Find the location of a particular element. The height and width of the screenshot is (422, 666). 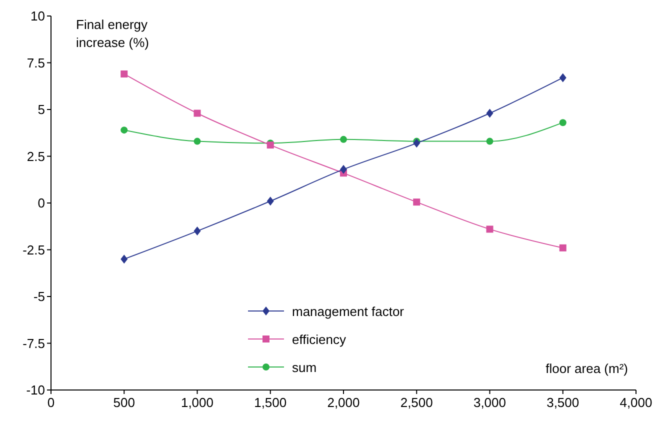

y-tick-label: 7.5 is located at coordinates (35, 62).